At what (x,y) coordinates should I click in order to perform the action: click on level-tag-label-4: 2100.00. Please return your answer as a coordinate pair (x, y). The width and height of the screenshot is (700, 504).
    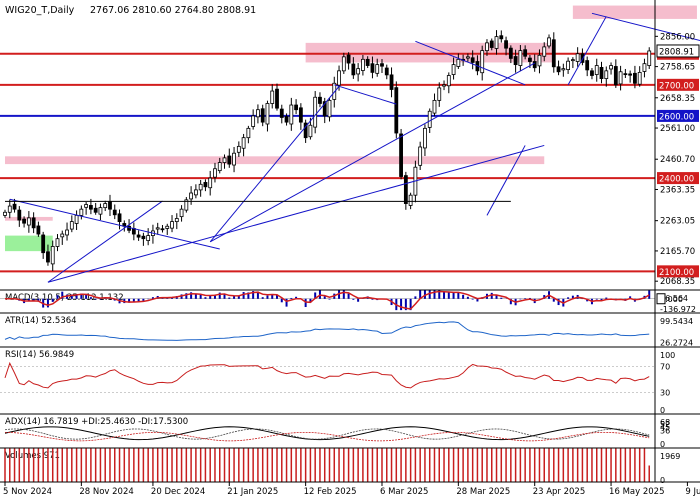
    Looking at the image, I should click on (676, 273).